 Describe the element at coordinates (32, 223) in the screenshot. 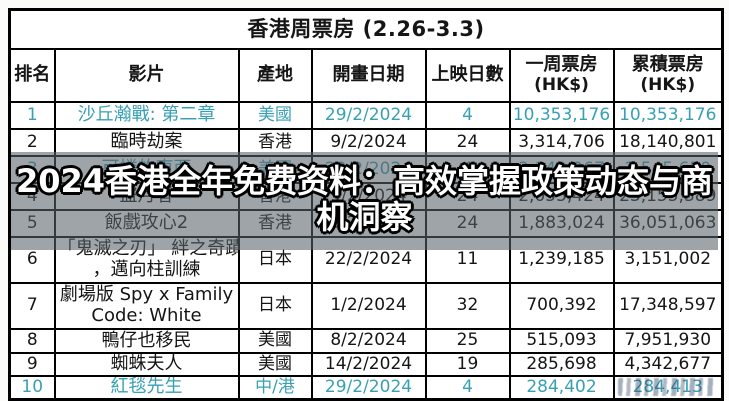

I see `rank-cell: 5` at that location.